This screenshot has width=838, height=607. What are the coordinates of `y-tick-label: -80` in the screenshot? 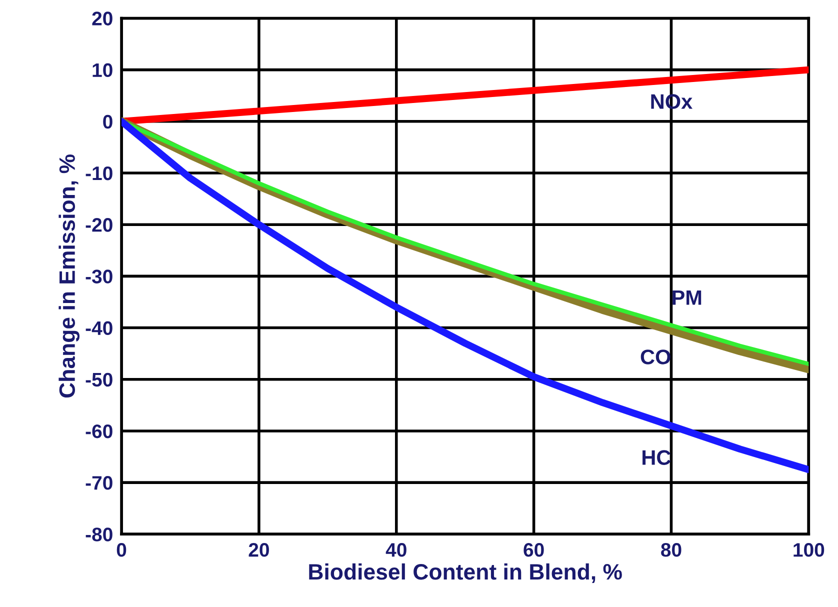 It's located at (99, 535).